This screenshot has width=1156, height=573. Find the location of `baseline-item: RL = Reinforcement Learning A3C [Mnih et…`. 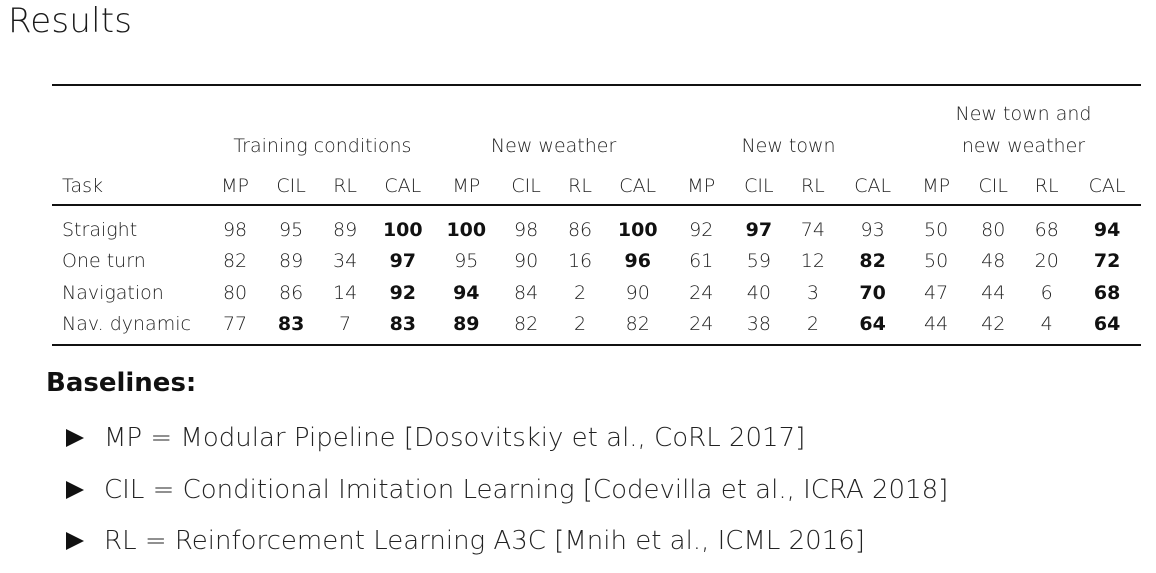

baseline-item: RL = Reinforcement Learning A3C [Mnih et… is located at coordinates (507, 547).